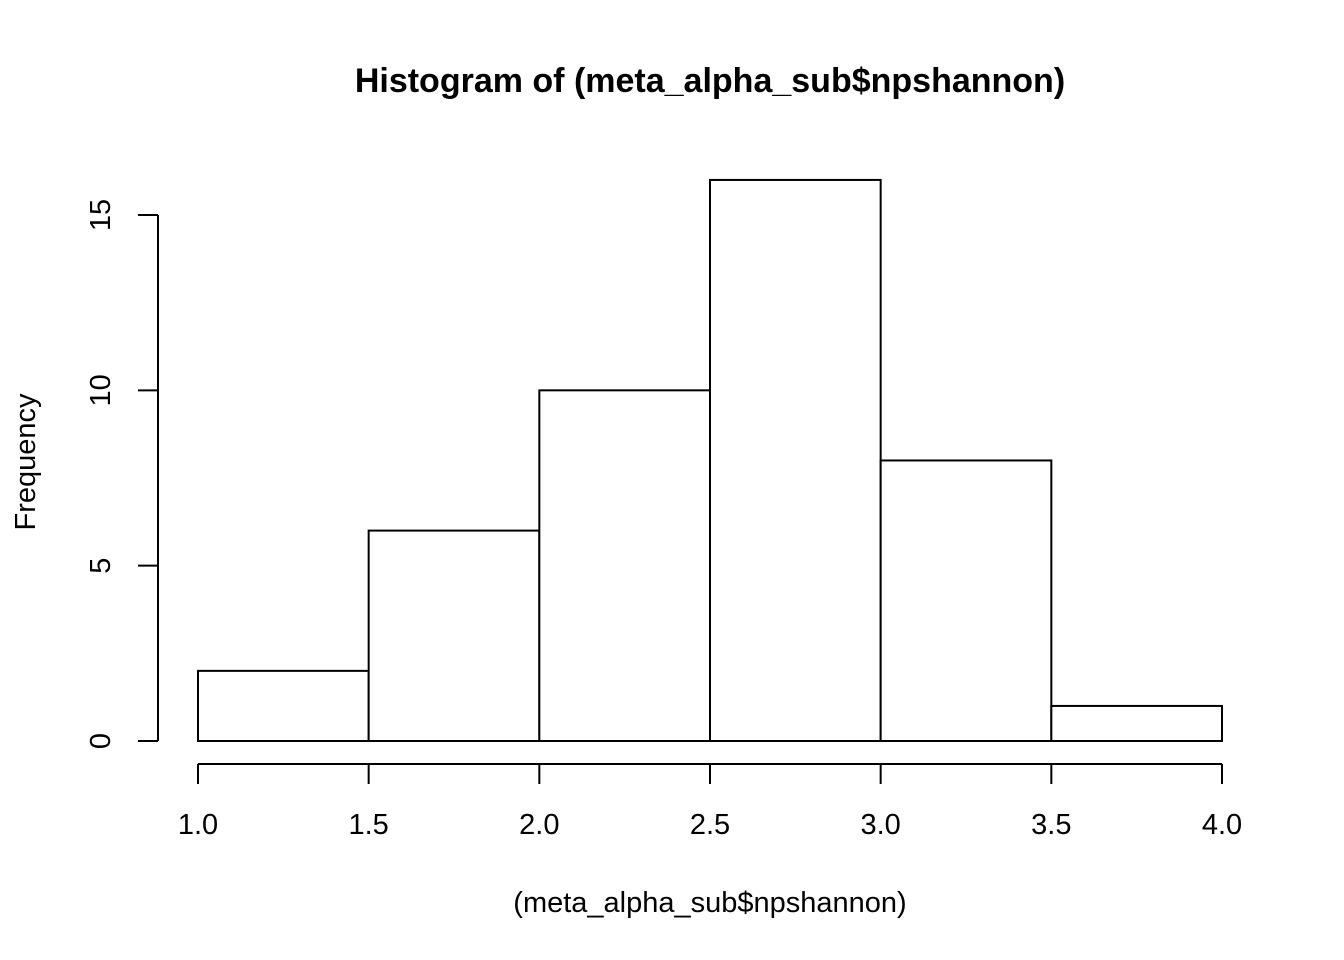 This screenshot has height=960, width=1344. Describe the element at coordinates (881, 825) in the screenshot. I see `x-tick-label-4: 3.0` at that location.